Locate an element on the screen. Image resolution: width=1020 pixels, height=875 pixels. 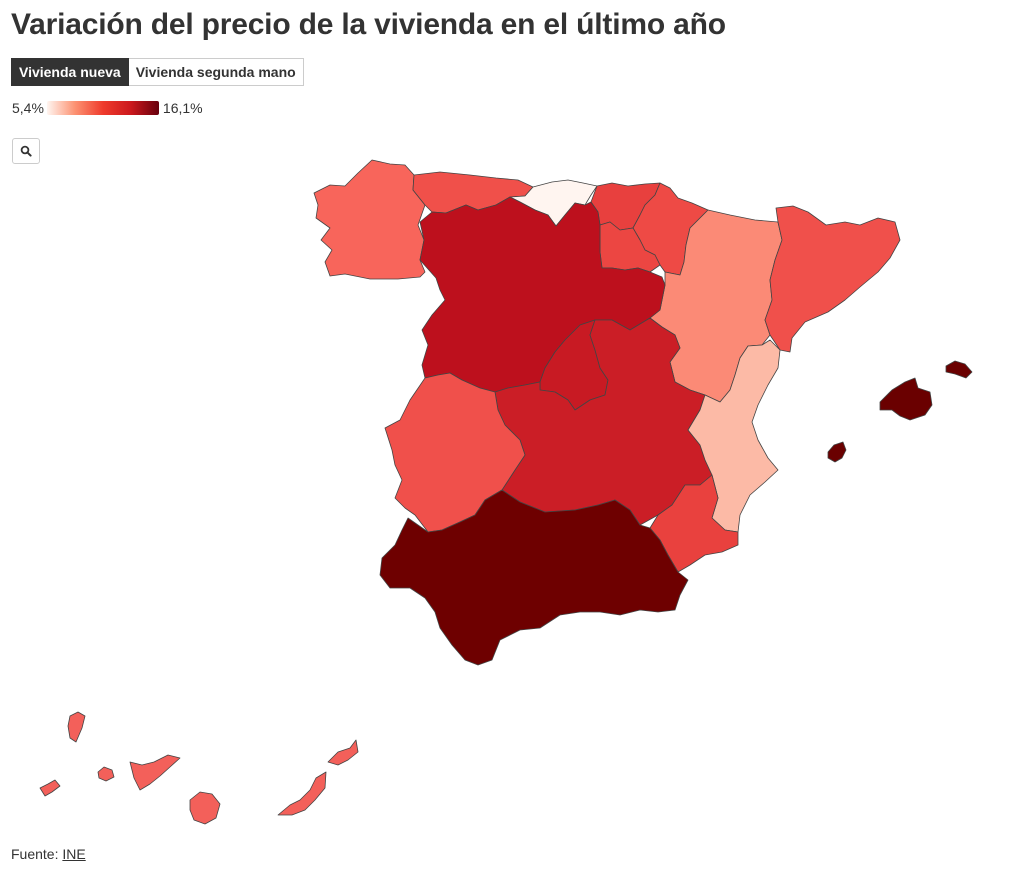
color-legend: 5,4% 16,1% is located at coordinates (107, 108).